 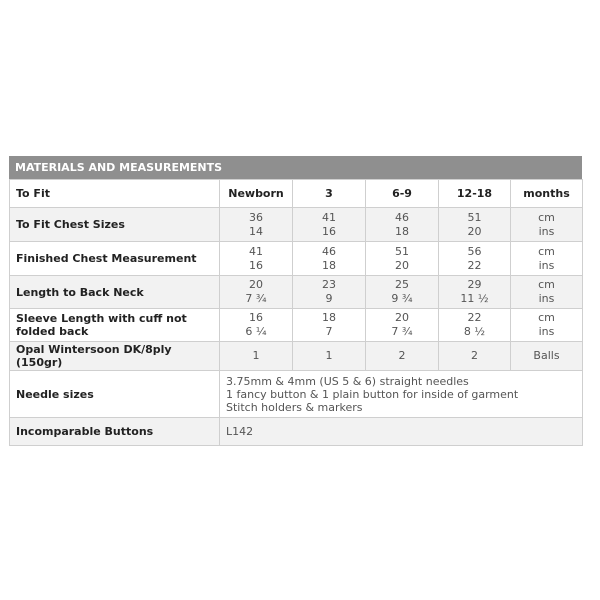 I want to click on needles-line: 3.75mm & 4mm (US 5 & 6) straight needles, so click(x=347, y=381).